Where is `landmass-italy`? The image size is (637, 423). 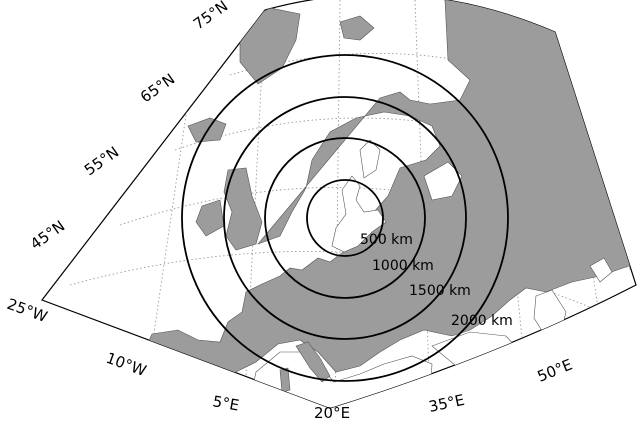
landmass-italy is located at coordinates (313, 362).